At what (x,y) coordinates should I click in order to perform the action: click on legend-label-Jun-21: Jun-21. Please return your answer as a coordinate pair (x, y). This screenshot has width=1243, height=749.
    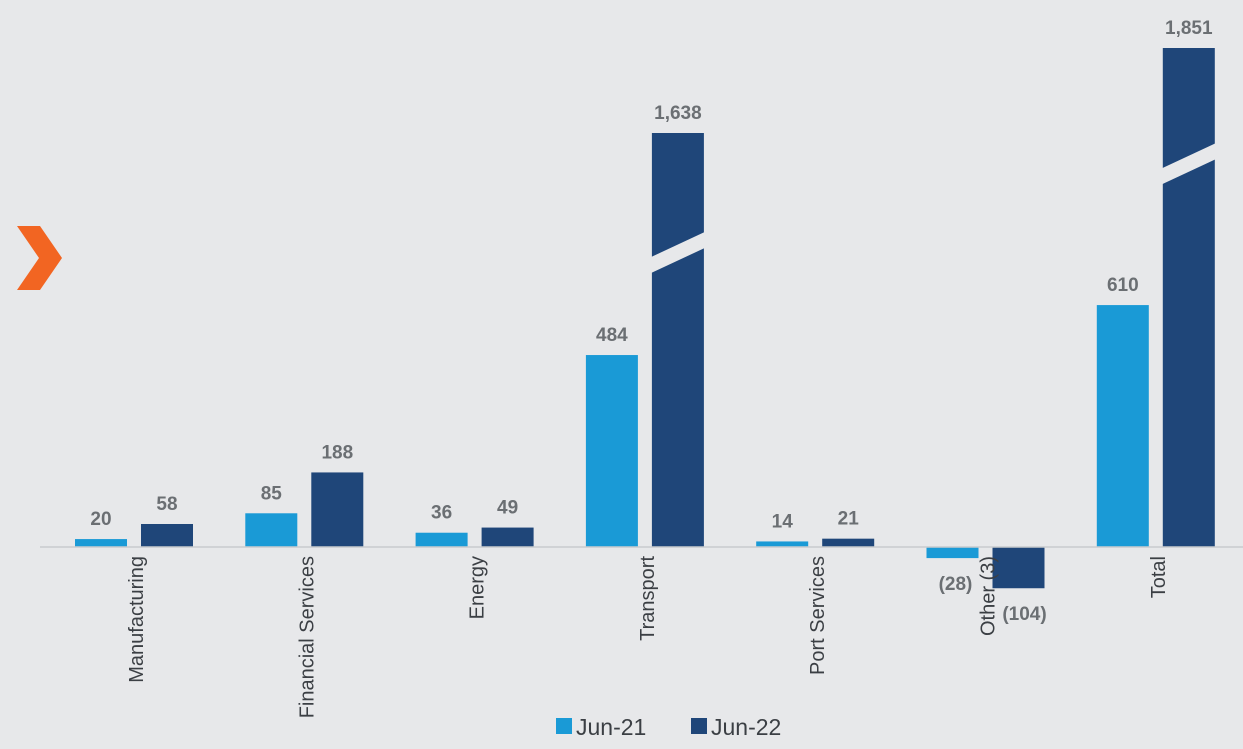
    Looking at the image, I should click on (611, 727).